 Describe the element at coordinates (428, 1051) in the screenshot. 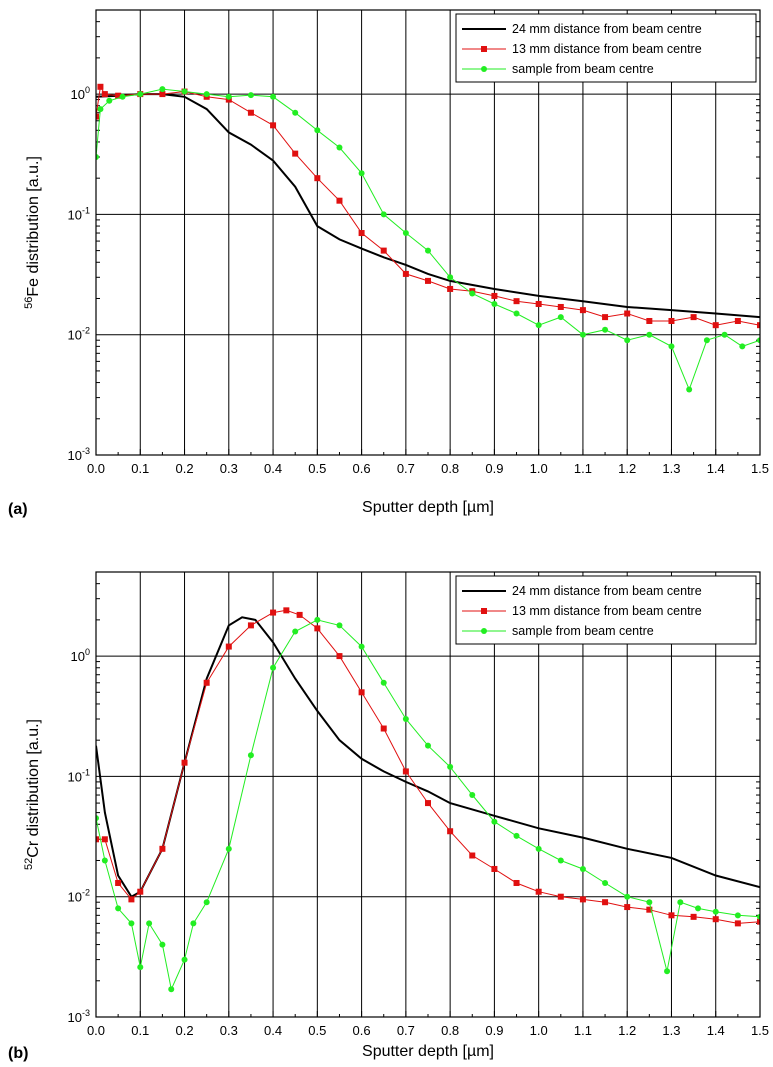

I see `x-axis-label: Sputter depth [µm]` at that location.